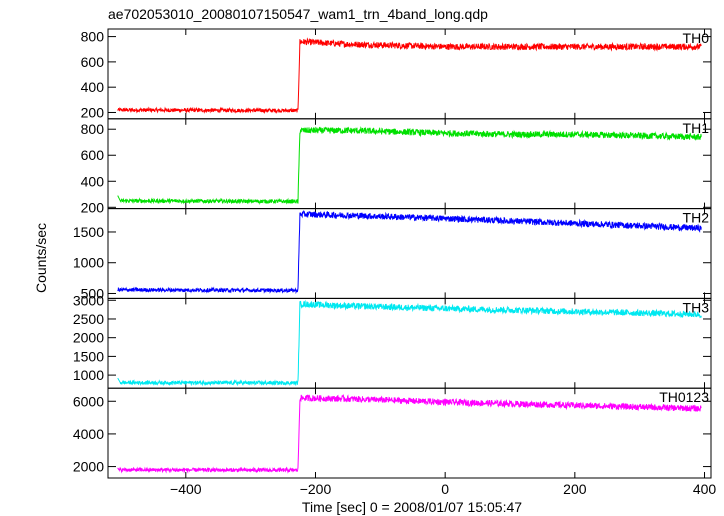  I want to click on series-line-th0123, so click(409, 433).